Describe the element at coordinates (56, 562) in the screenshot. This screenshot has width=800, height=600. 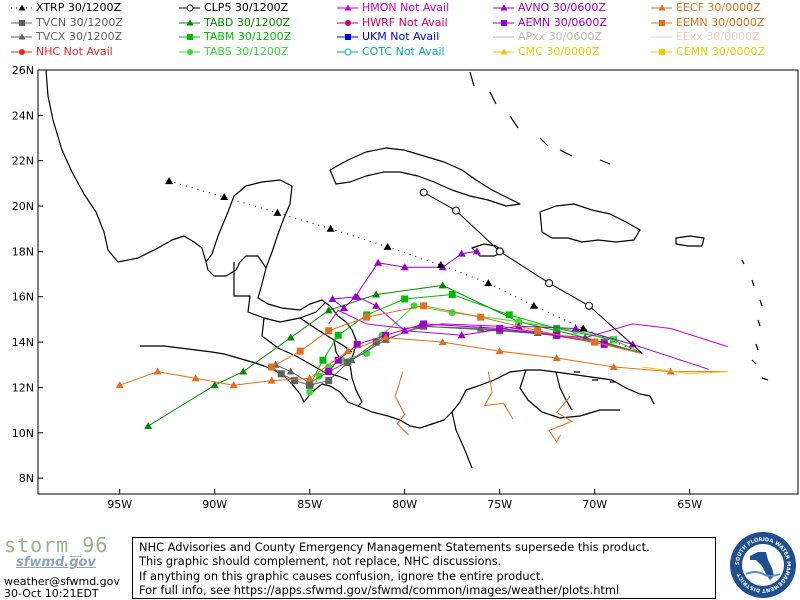
I see `brand-site-link: sfwmd.gov` at that location.